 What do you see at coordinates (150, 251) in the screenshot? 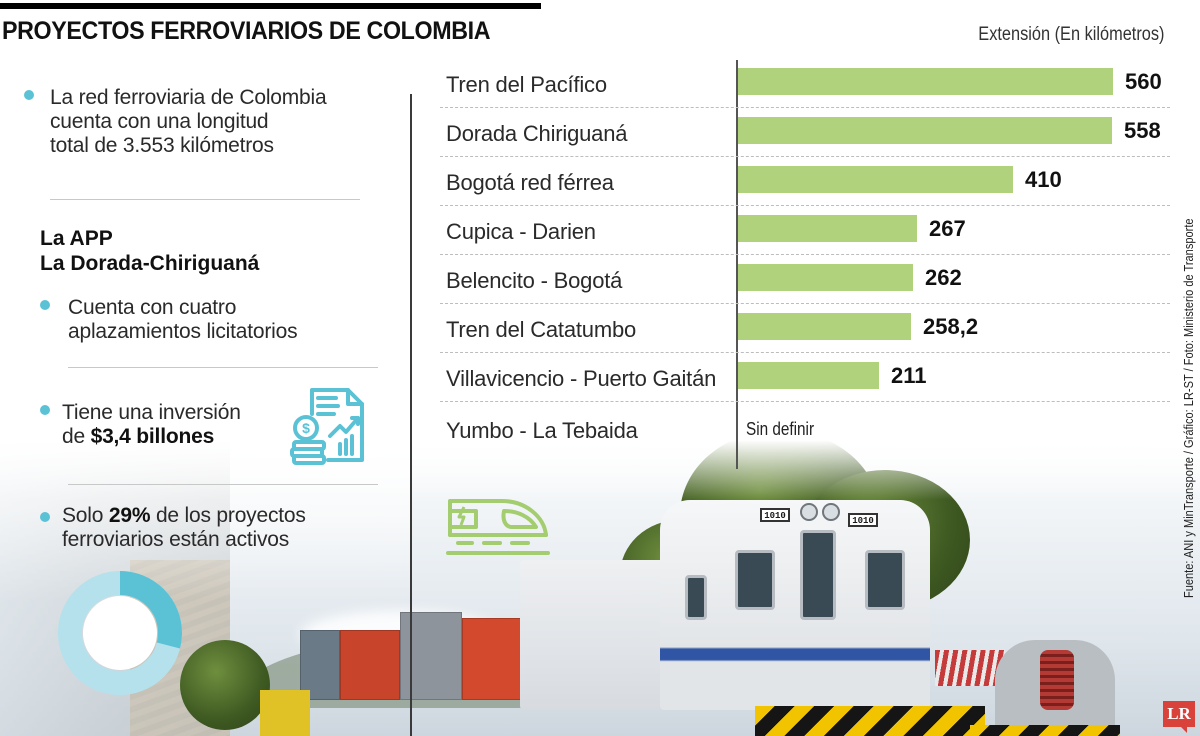
I see `app-heading: La APP La Dorada-Chiriguaná` at bounding box center [150, 251].